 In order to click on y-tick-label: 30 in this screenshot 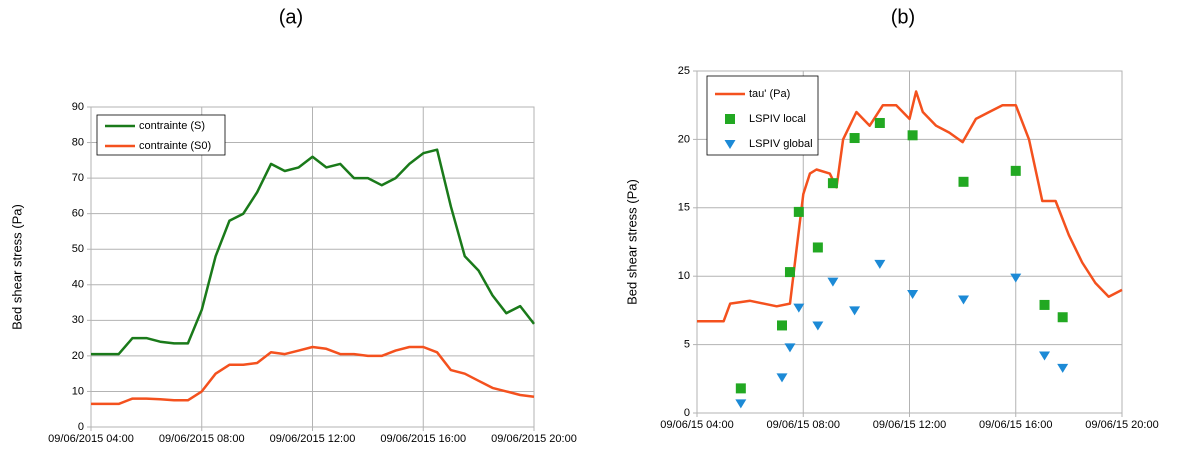, I will do `click(78, 320)`.